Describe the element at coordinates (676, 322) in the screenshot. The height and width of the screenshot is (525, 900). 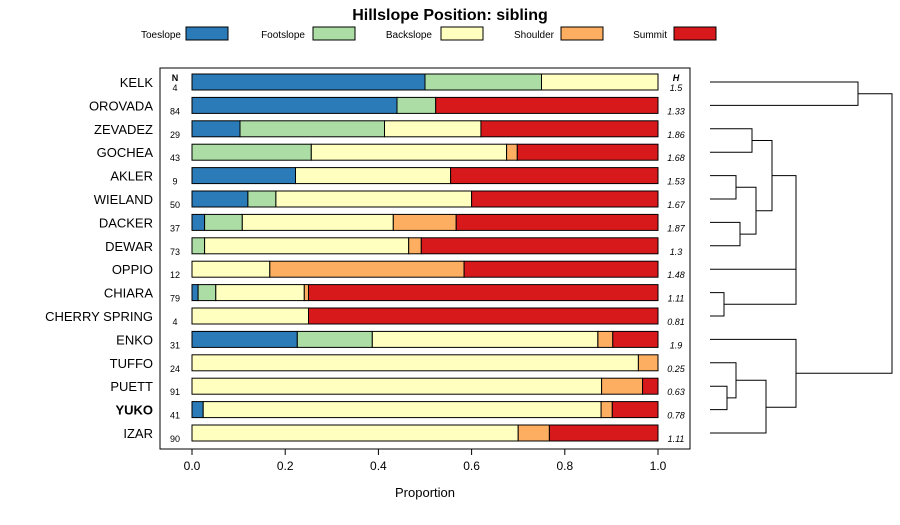
I see `h-value-cherry-spring: 0.81` at that location.